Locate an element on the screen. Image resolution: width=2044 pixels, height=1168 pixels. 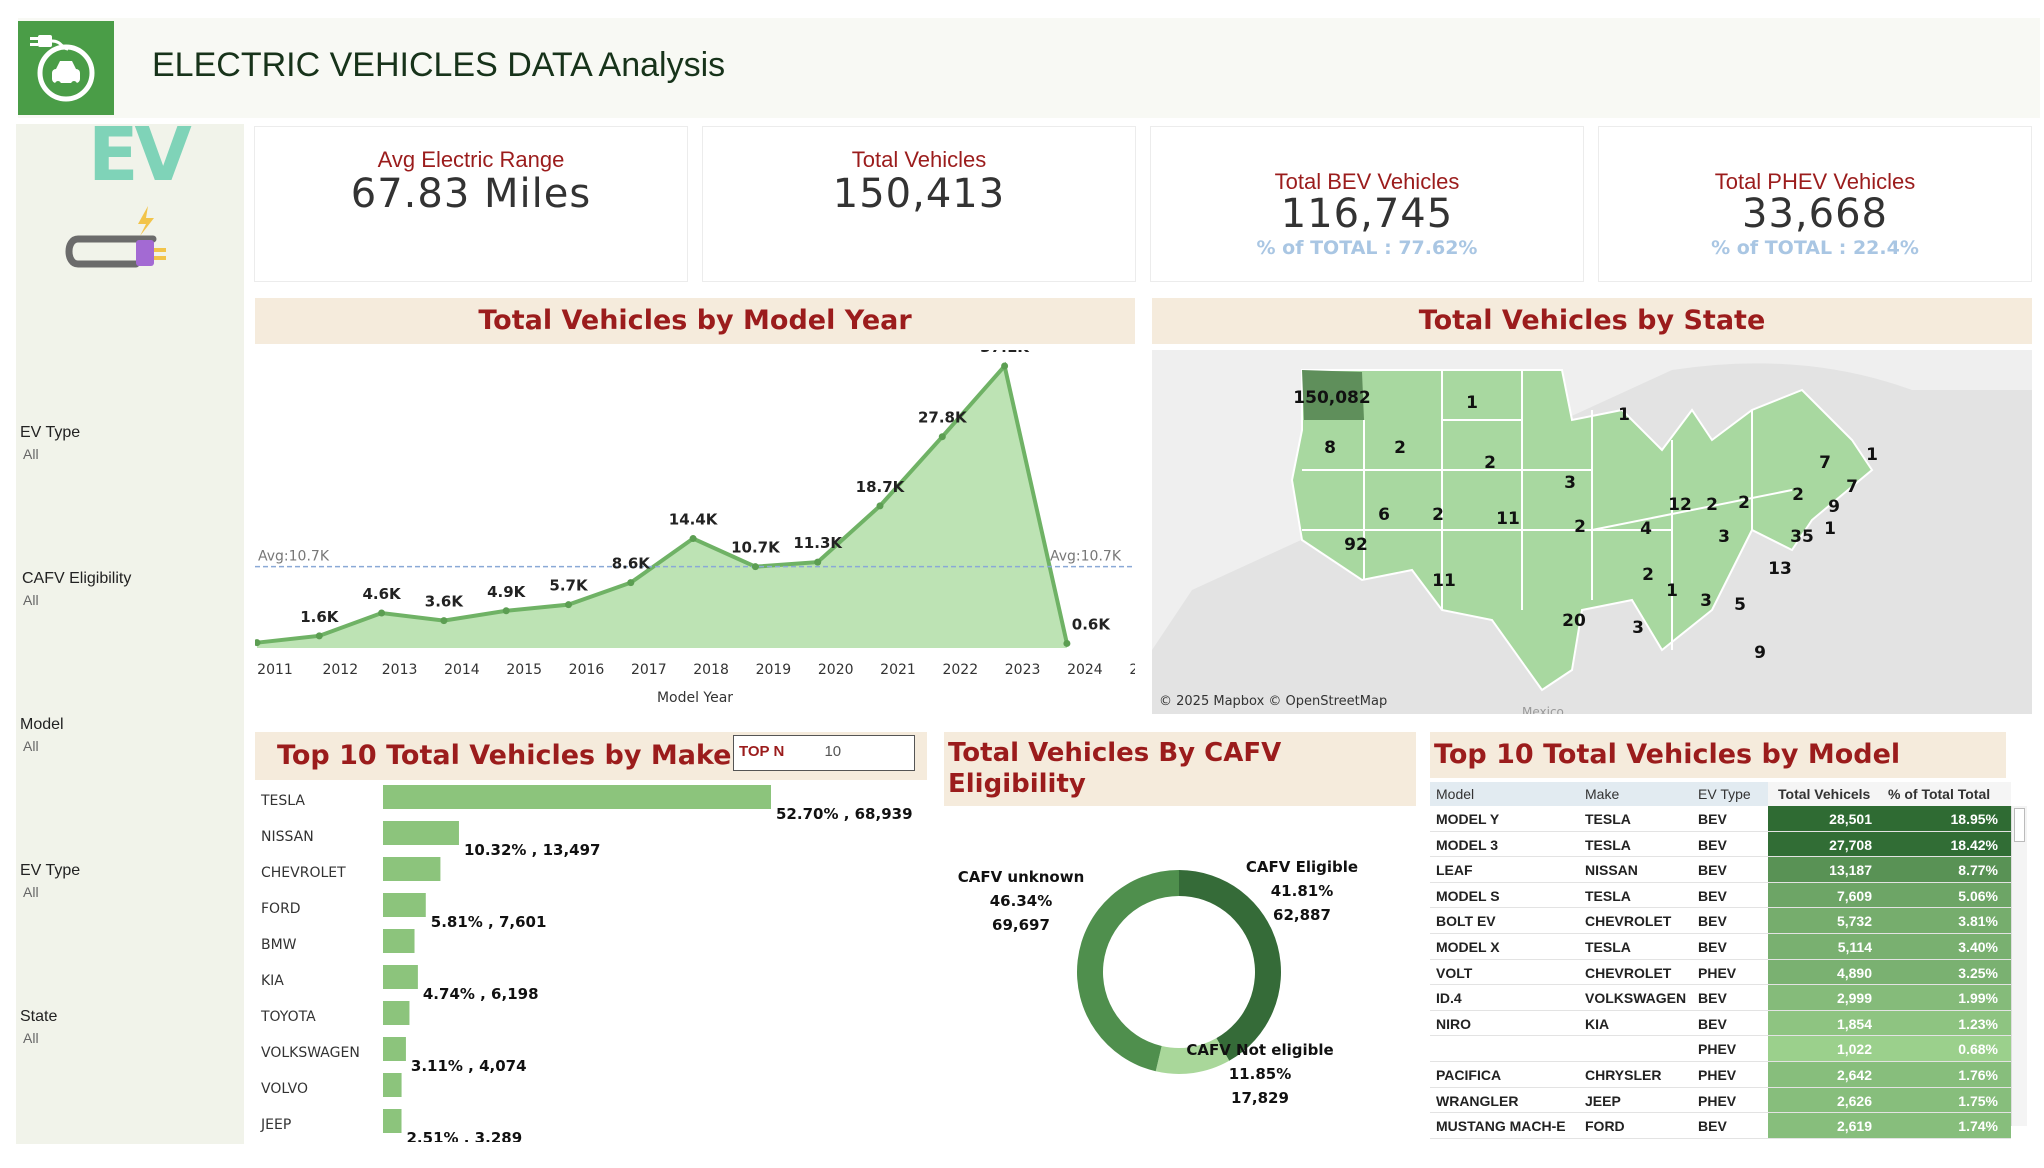
x-tick-label: 2015 is located at coordinates (524, 670).